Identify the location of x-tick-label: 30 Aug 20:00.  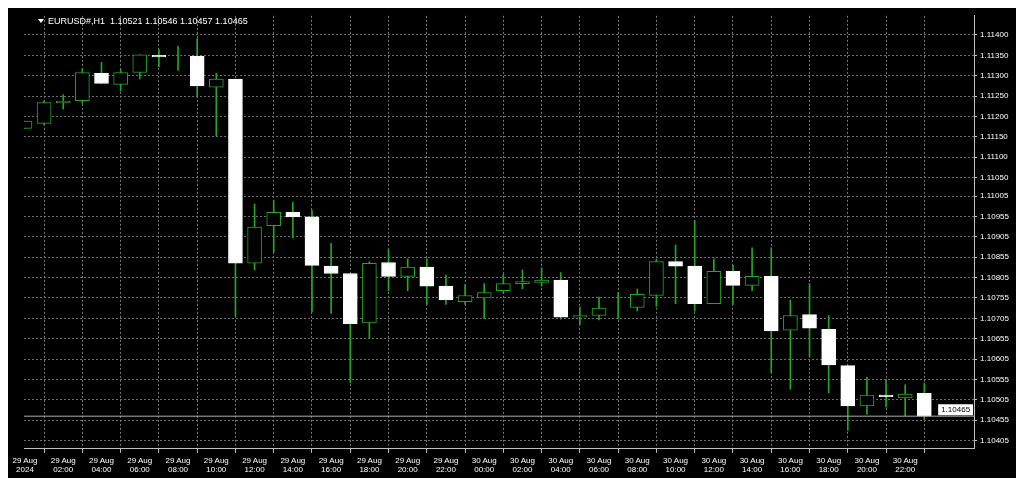
(867, 465).